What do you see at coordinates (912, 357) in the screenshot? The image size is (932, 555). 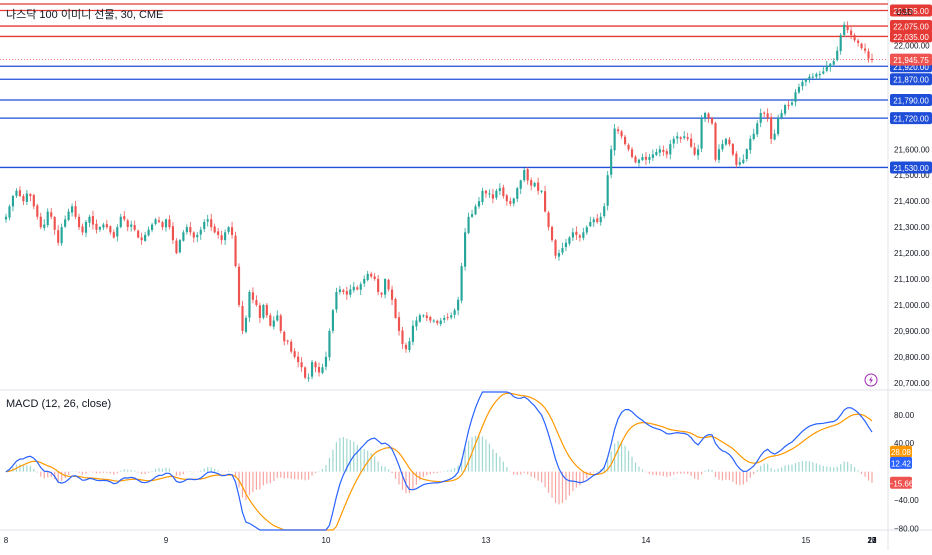 I see `price-tick-label: 20,800.00` at bounding box center [912, 357].